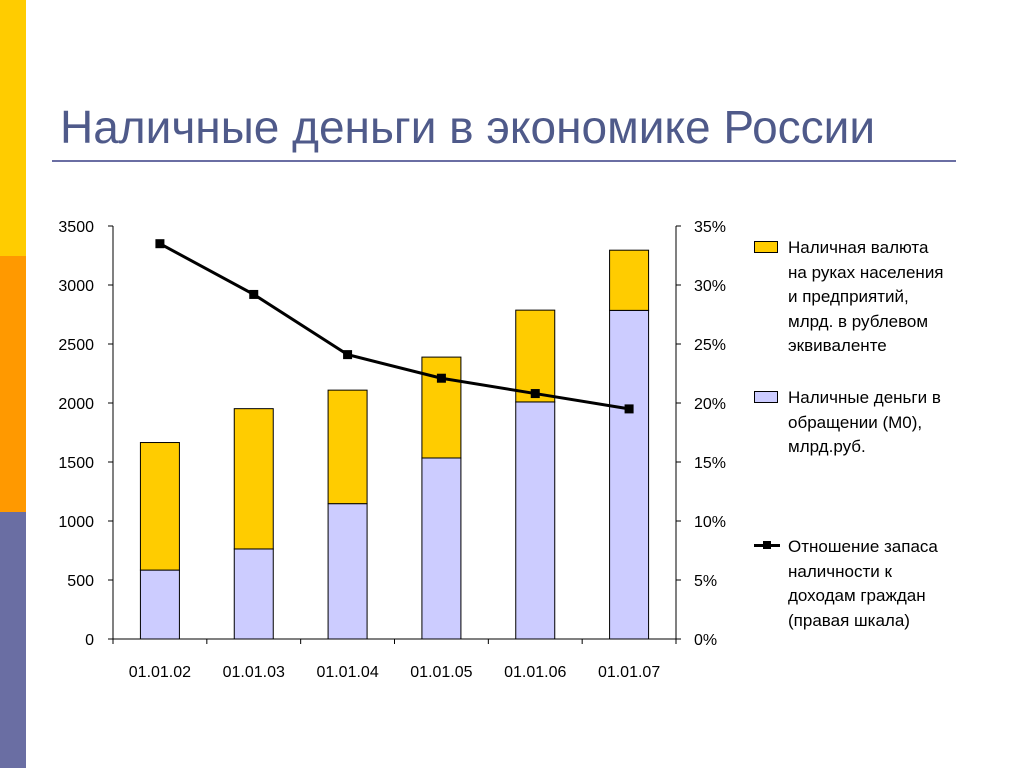 This screenshot has height=768, width=1024. Describe the element at coordinates (76, 286) in the screenshot. I see `left-tick-label-3000: 3000` at that location.